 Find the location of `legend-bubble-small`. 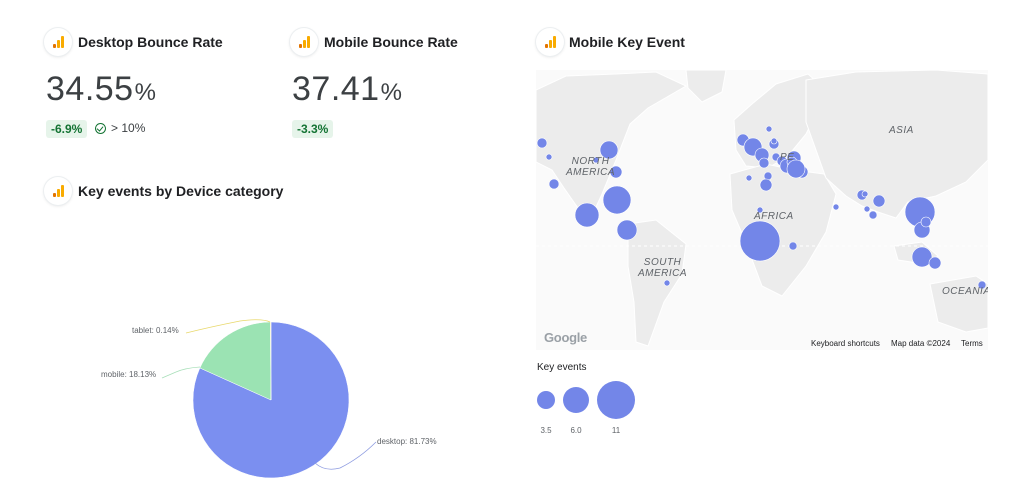

legend-bubble-small is located at coordinates (546, 400).